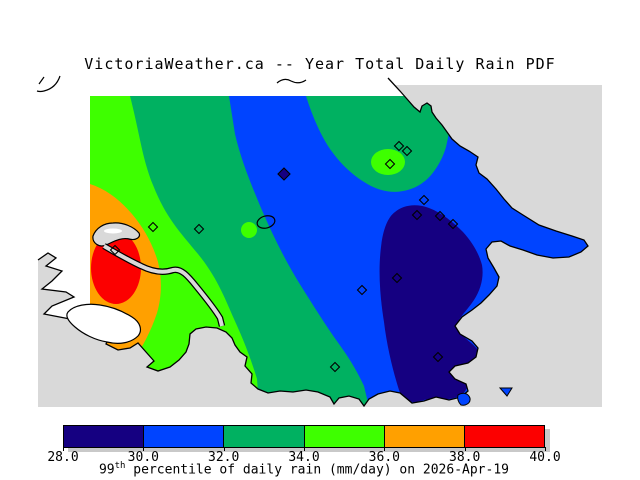  I want to click on harbour-land-spit, so click(116, 234).